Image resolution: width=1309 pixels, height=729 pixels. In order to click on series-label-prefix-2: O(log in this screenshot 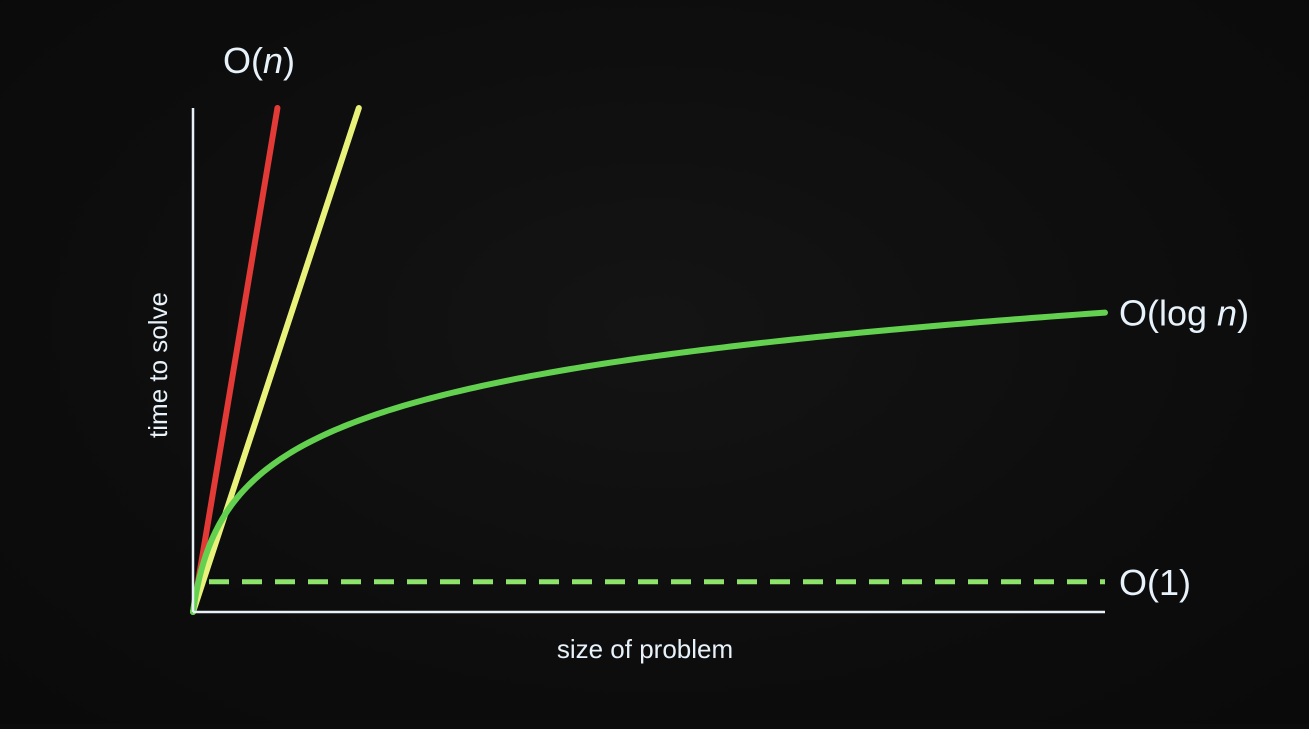, I will do `click(1168, 313)`.